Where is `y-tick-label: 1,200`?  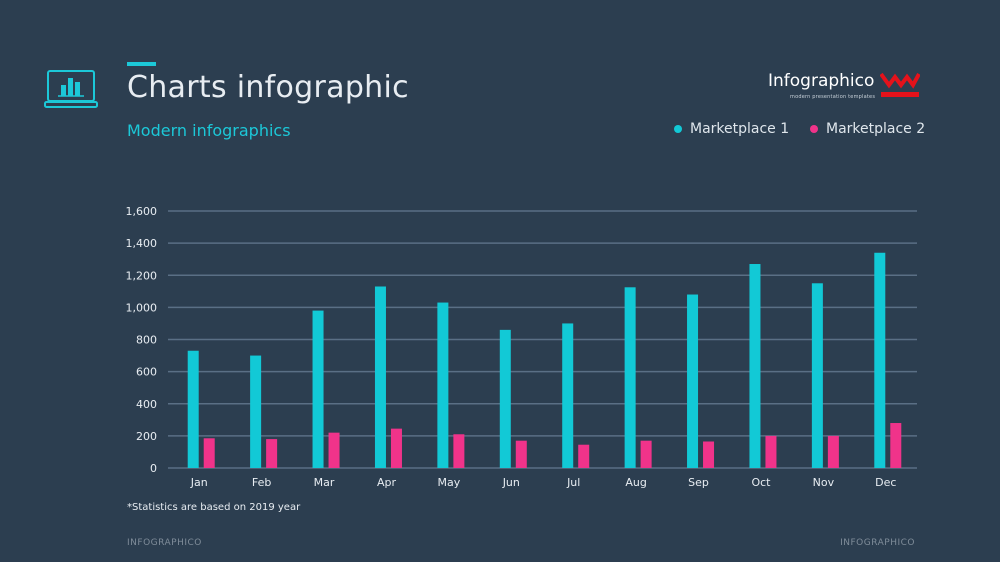 y-tick-label: 1,200 is located at coordinates (142, 275).